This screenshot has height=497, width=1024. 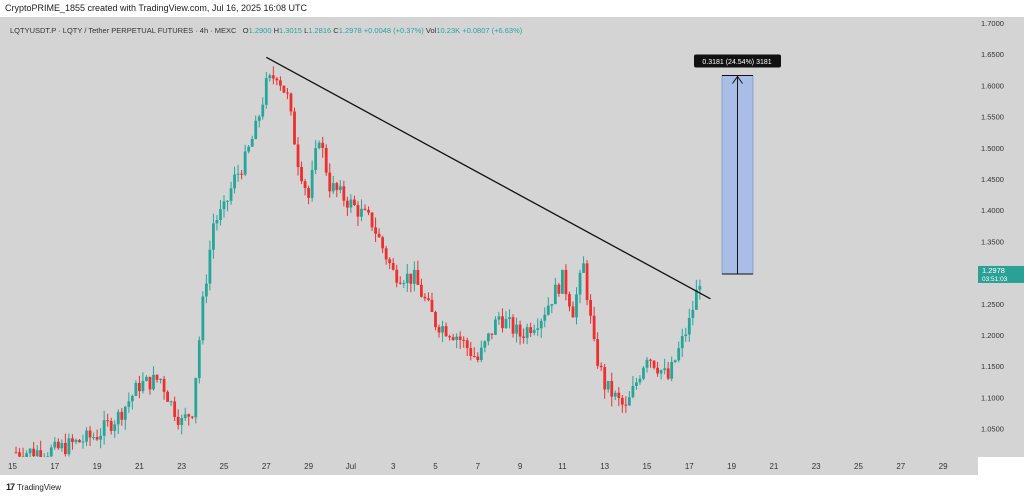 What do you see at coordinates (336, 30) in the screenshot?
I see `close-label: C` at bounding box center [336, 30].